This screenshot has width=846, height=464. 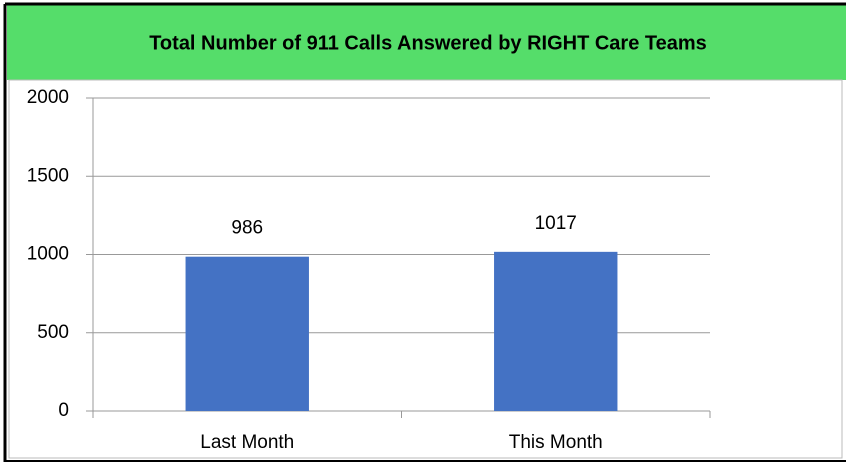 What do you see at coordinates (53, 332) in the screenshot?
I see `y-tick-label: 500` at bounding box center [53, 332].